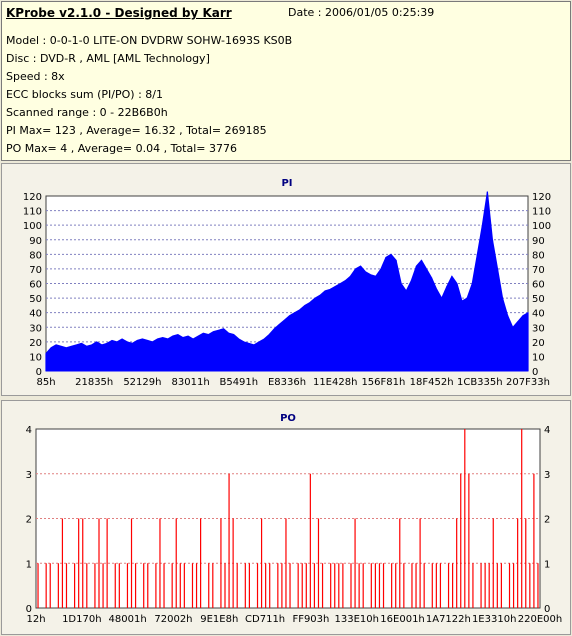  What do you see at coordinates (35, 619) in the screenshot?
I see `po-x-tick: 12h` at bounding box center [35, 619].